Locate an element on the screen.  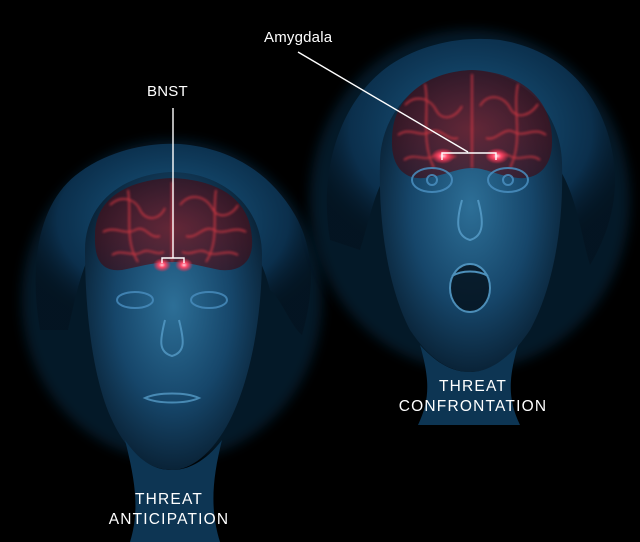
right-neck is located at coordinates (469, 385).